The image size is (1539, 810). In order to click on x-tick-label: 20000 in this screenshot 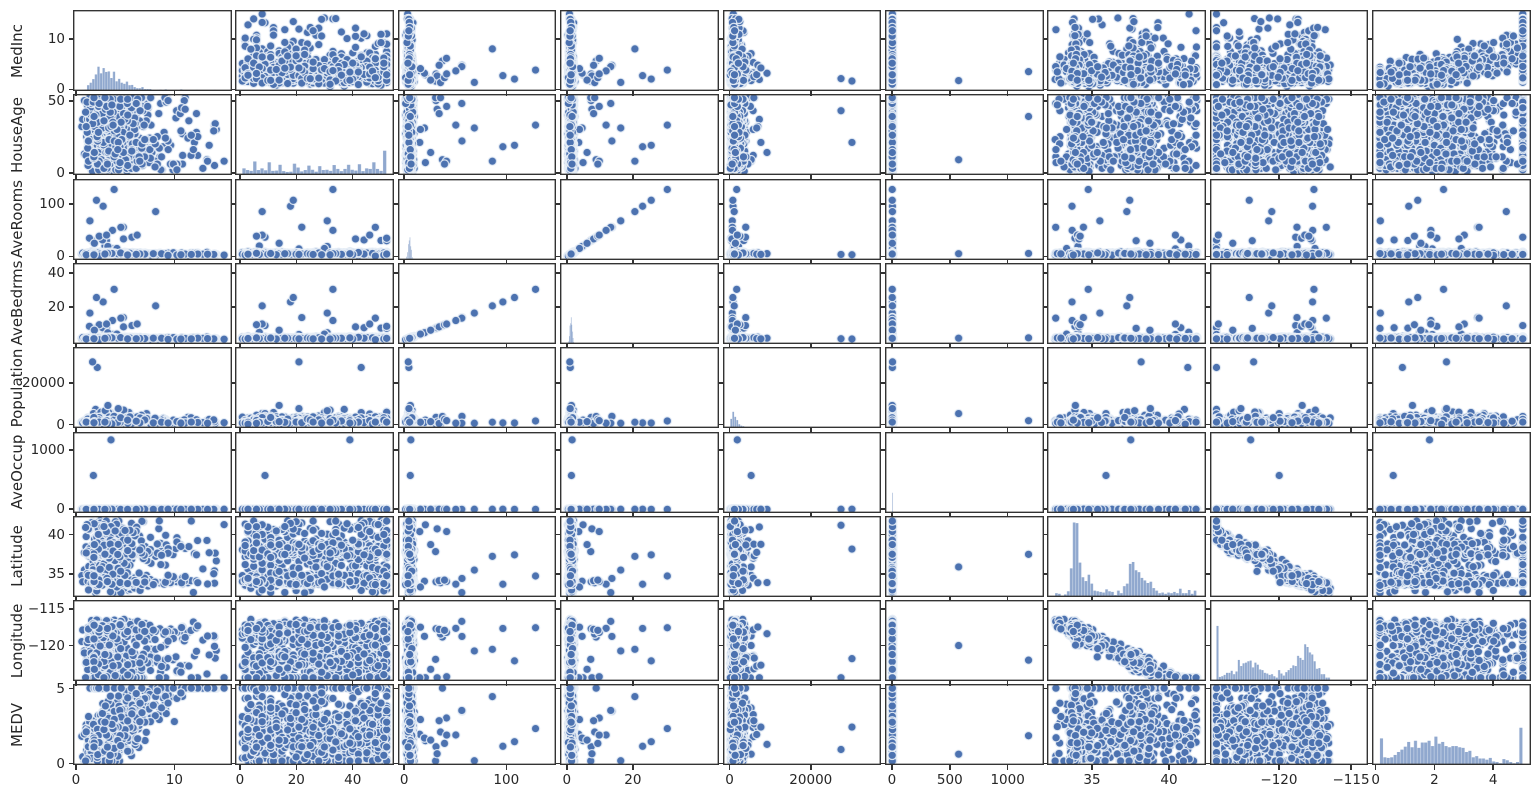, I will do `click(811, 780)`.